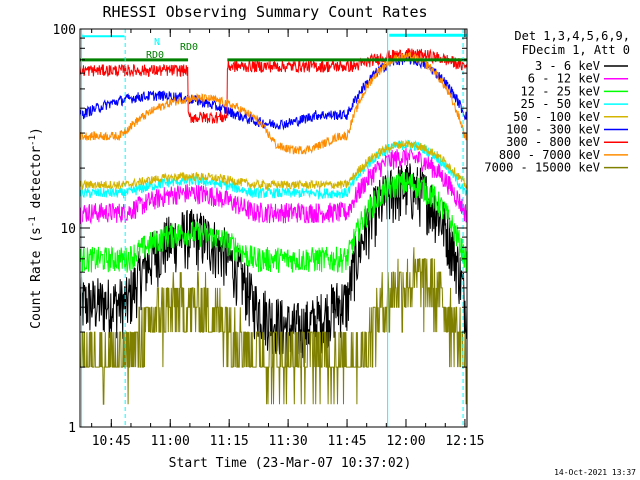  What do you see at coordinates (273, 86) in the screenshot?
I see `series-7-trace` at bounding box center [273, 86].